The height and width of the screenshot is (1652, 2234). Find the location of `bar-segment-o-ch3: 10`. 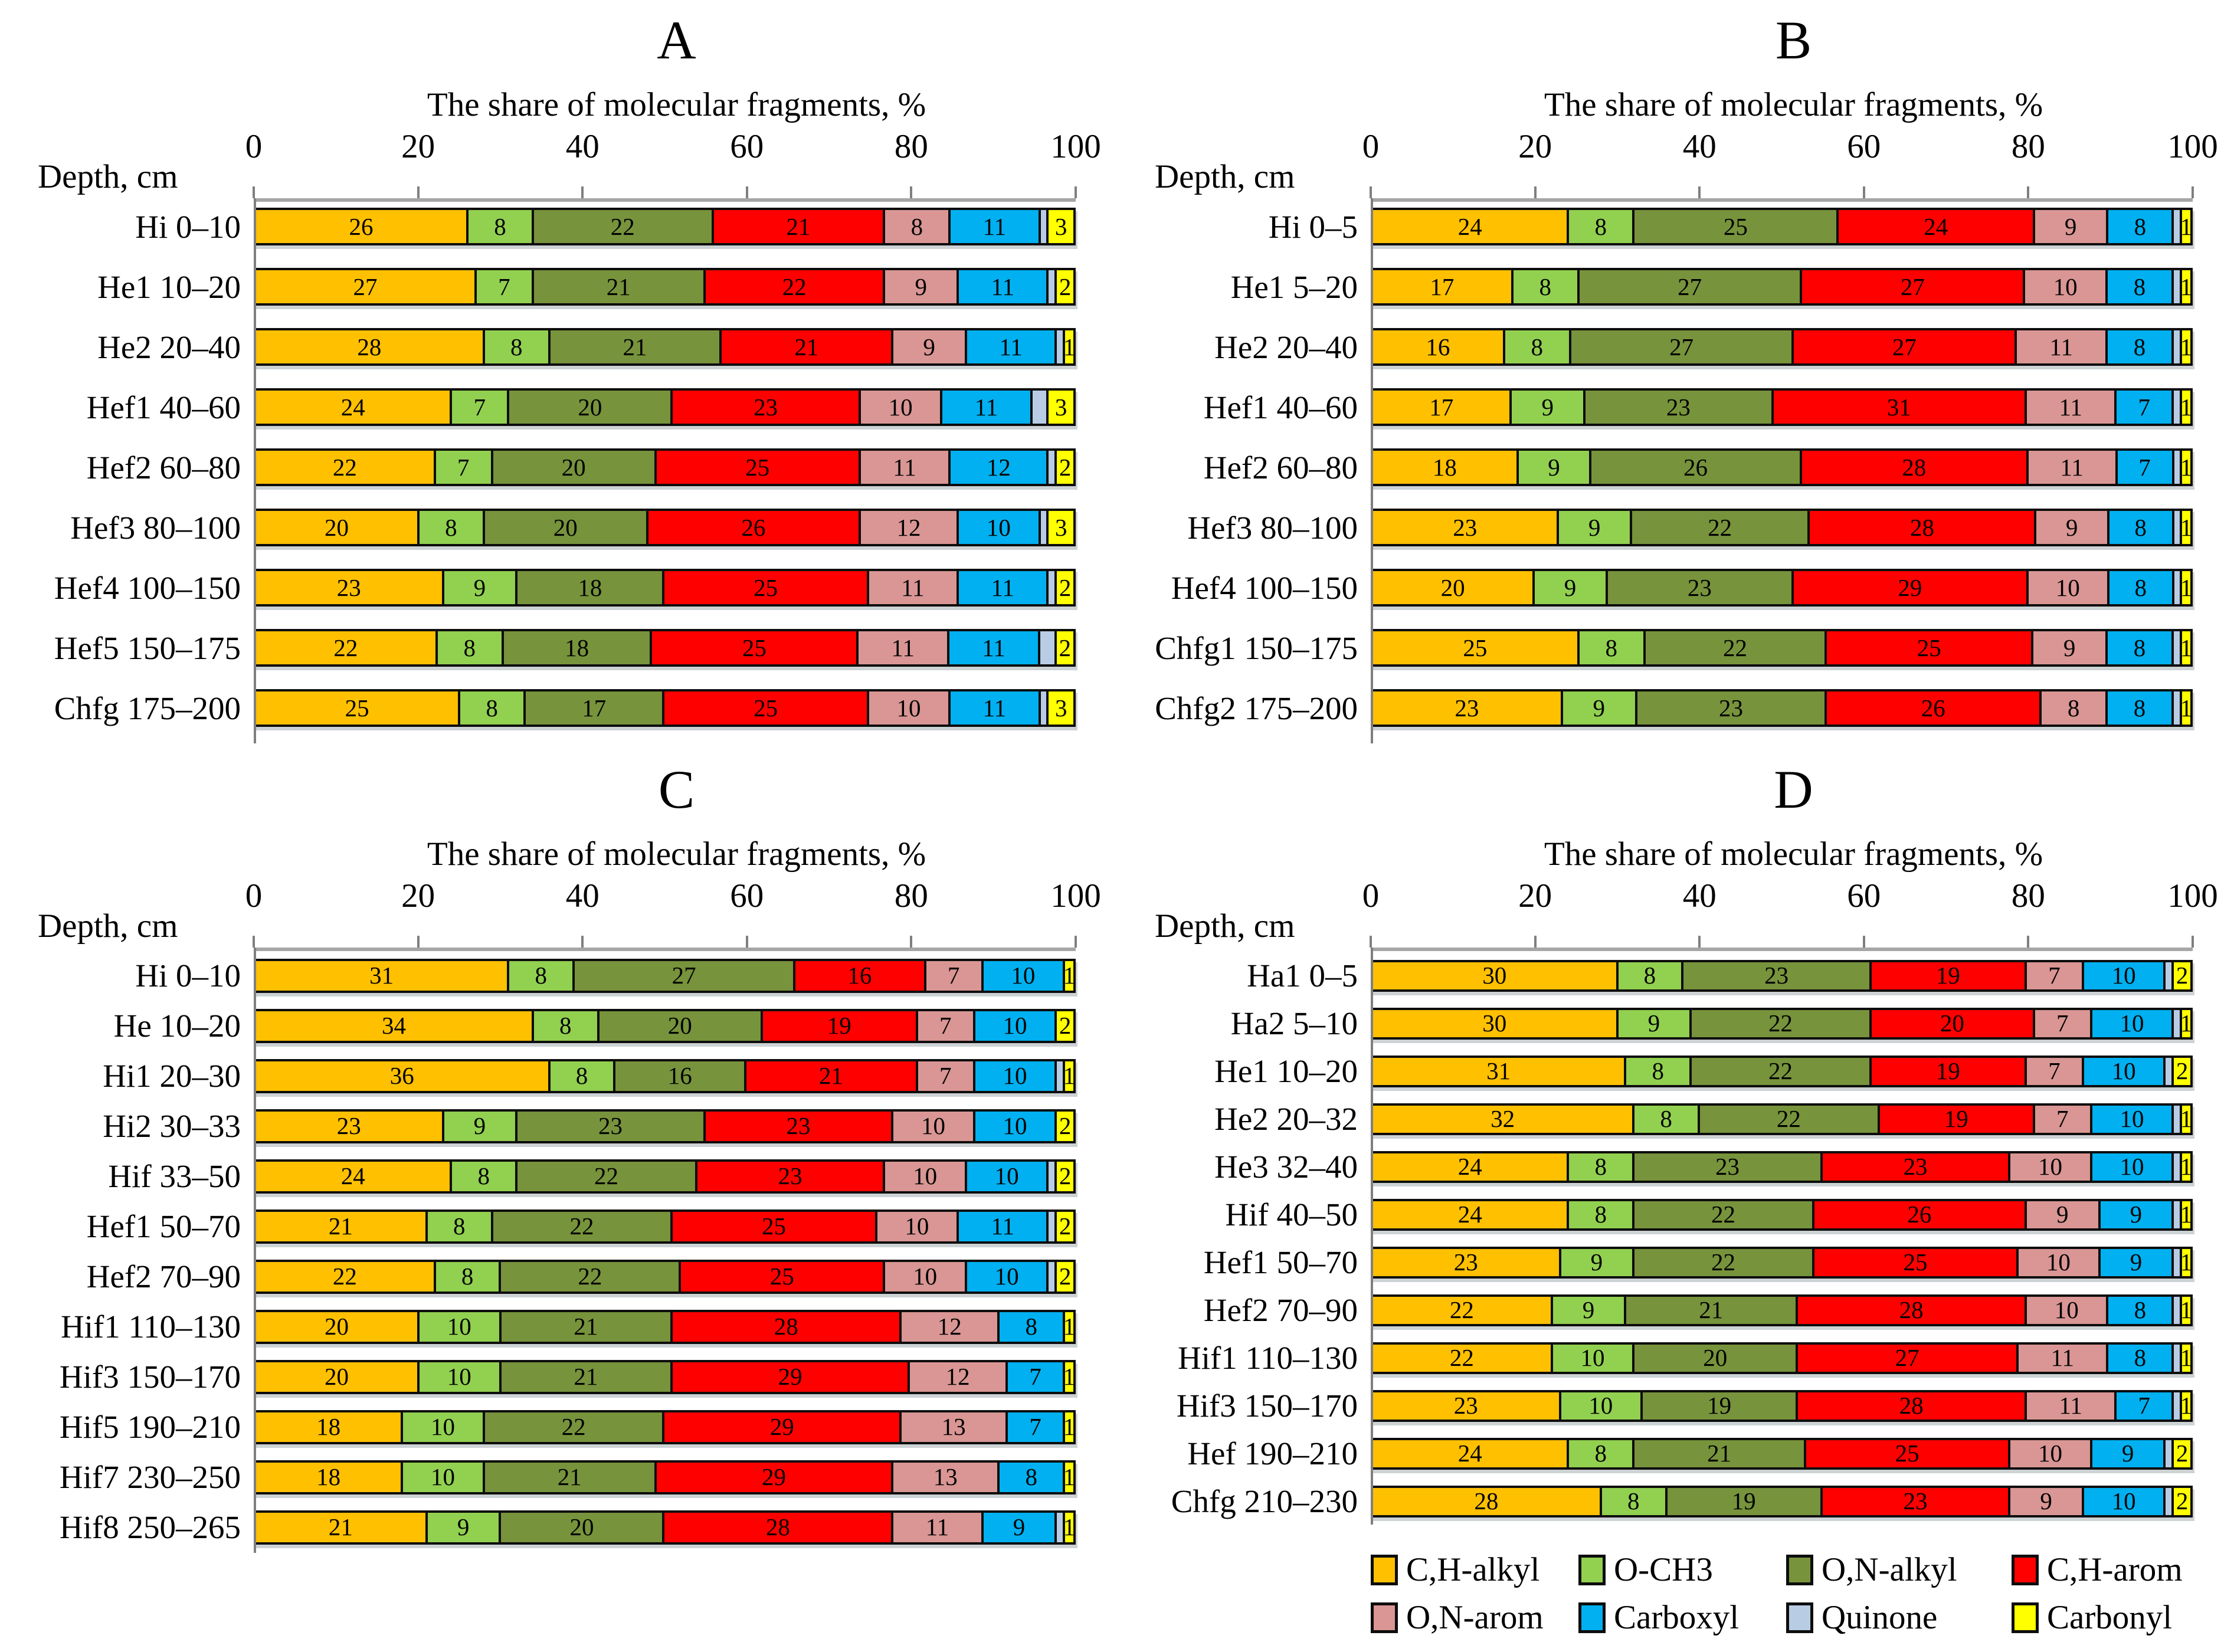

bar-segment-o-ch3: 10 is located at coordinates (461, 1327).